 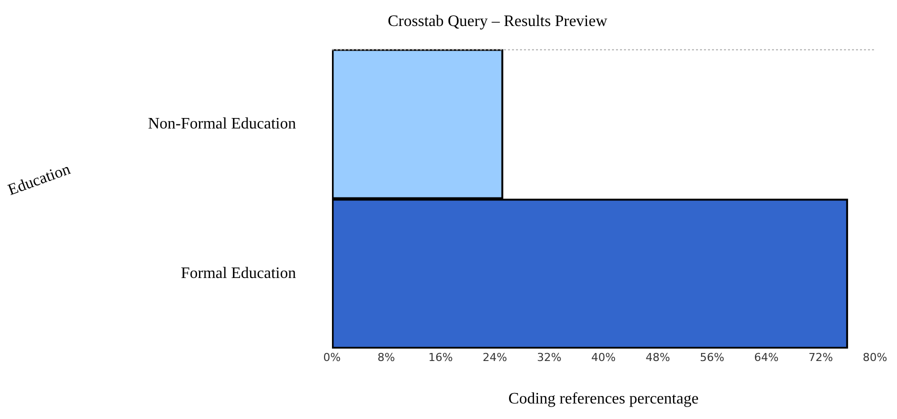 What do you see at coordinates (495, 357) in the screenshot?
I see `x-tick-label: 24%` at bounding box center [495, 357].